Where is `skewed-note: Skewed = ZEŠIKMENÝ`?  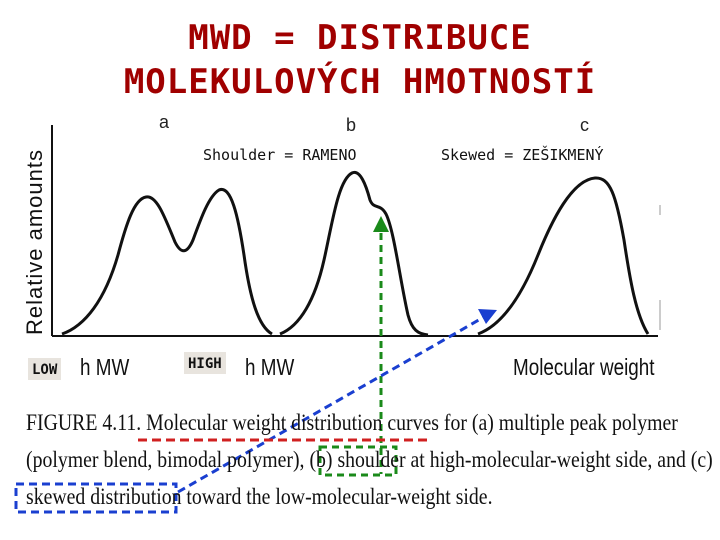 skewed-note: Skewed = ZEŠIKMENÝ is located at coordinates (522, 155).